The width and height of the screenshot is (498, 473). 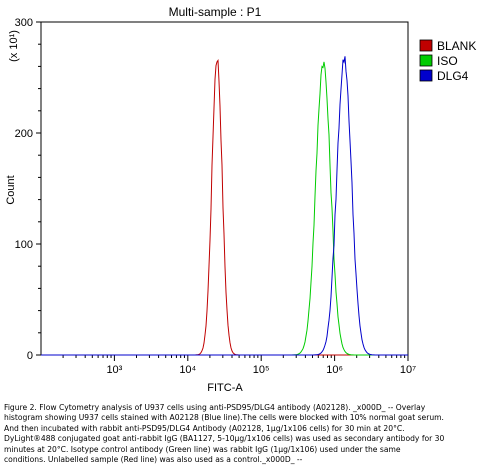 What do you see at coordinates (453, 76) in the screenshot?
I see `legend-label: DLG4` at bounding box center [453, 76].